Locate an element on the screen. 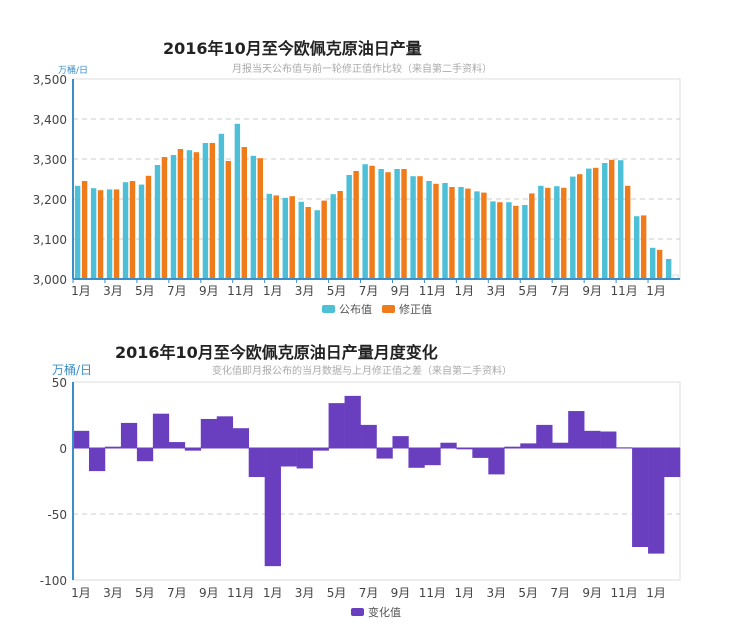  chart1-y-unit: 万桶/日 is located at coordinates (73, 71).